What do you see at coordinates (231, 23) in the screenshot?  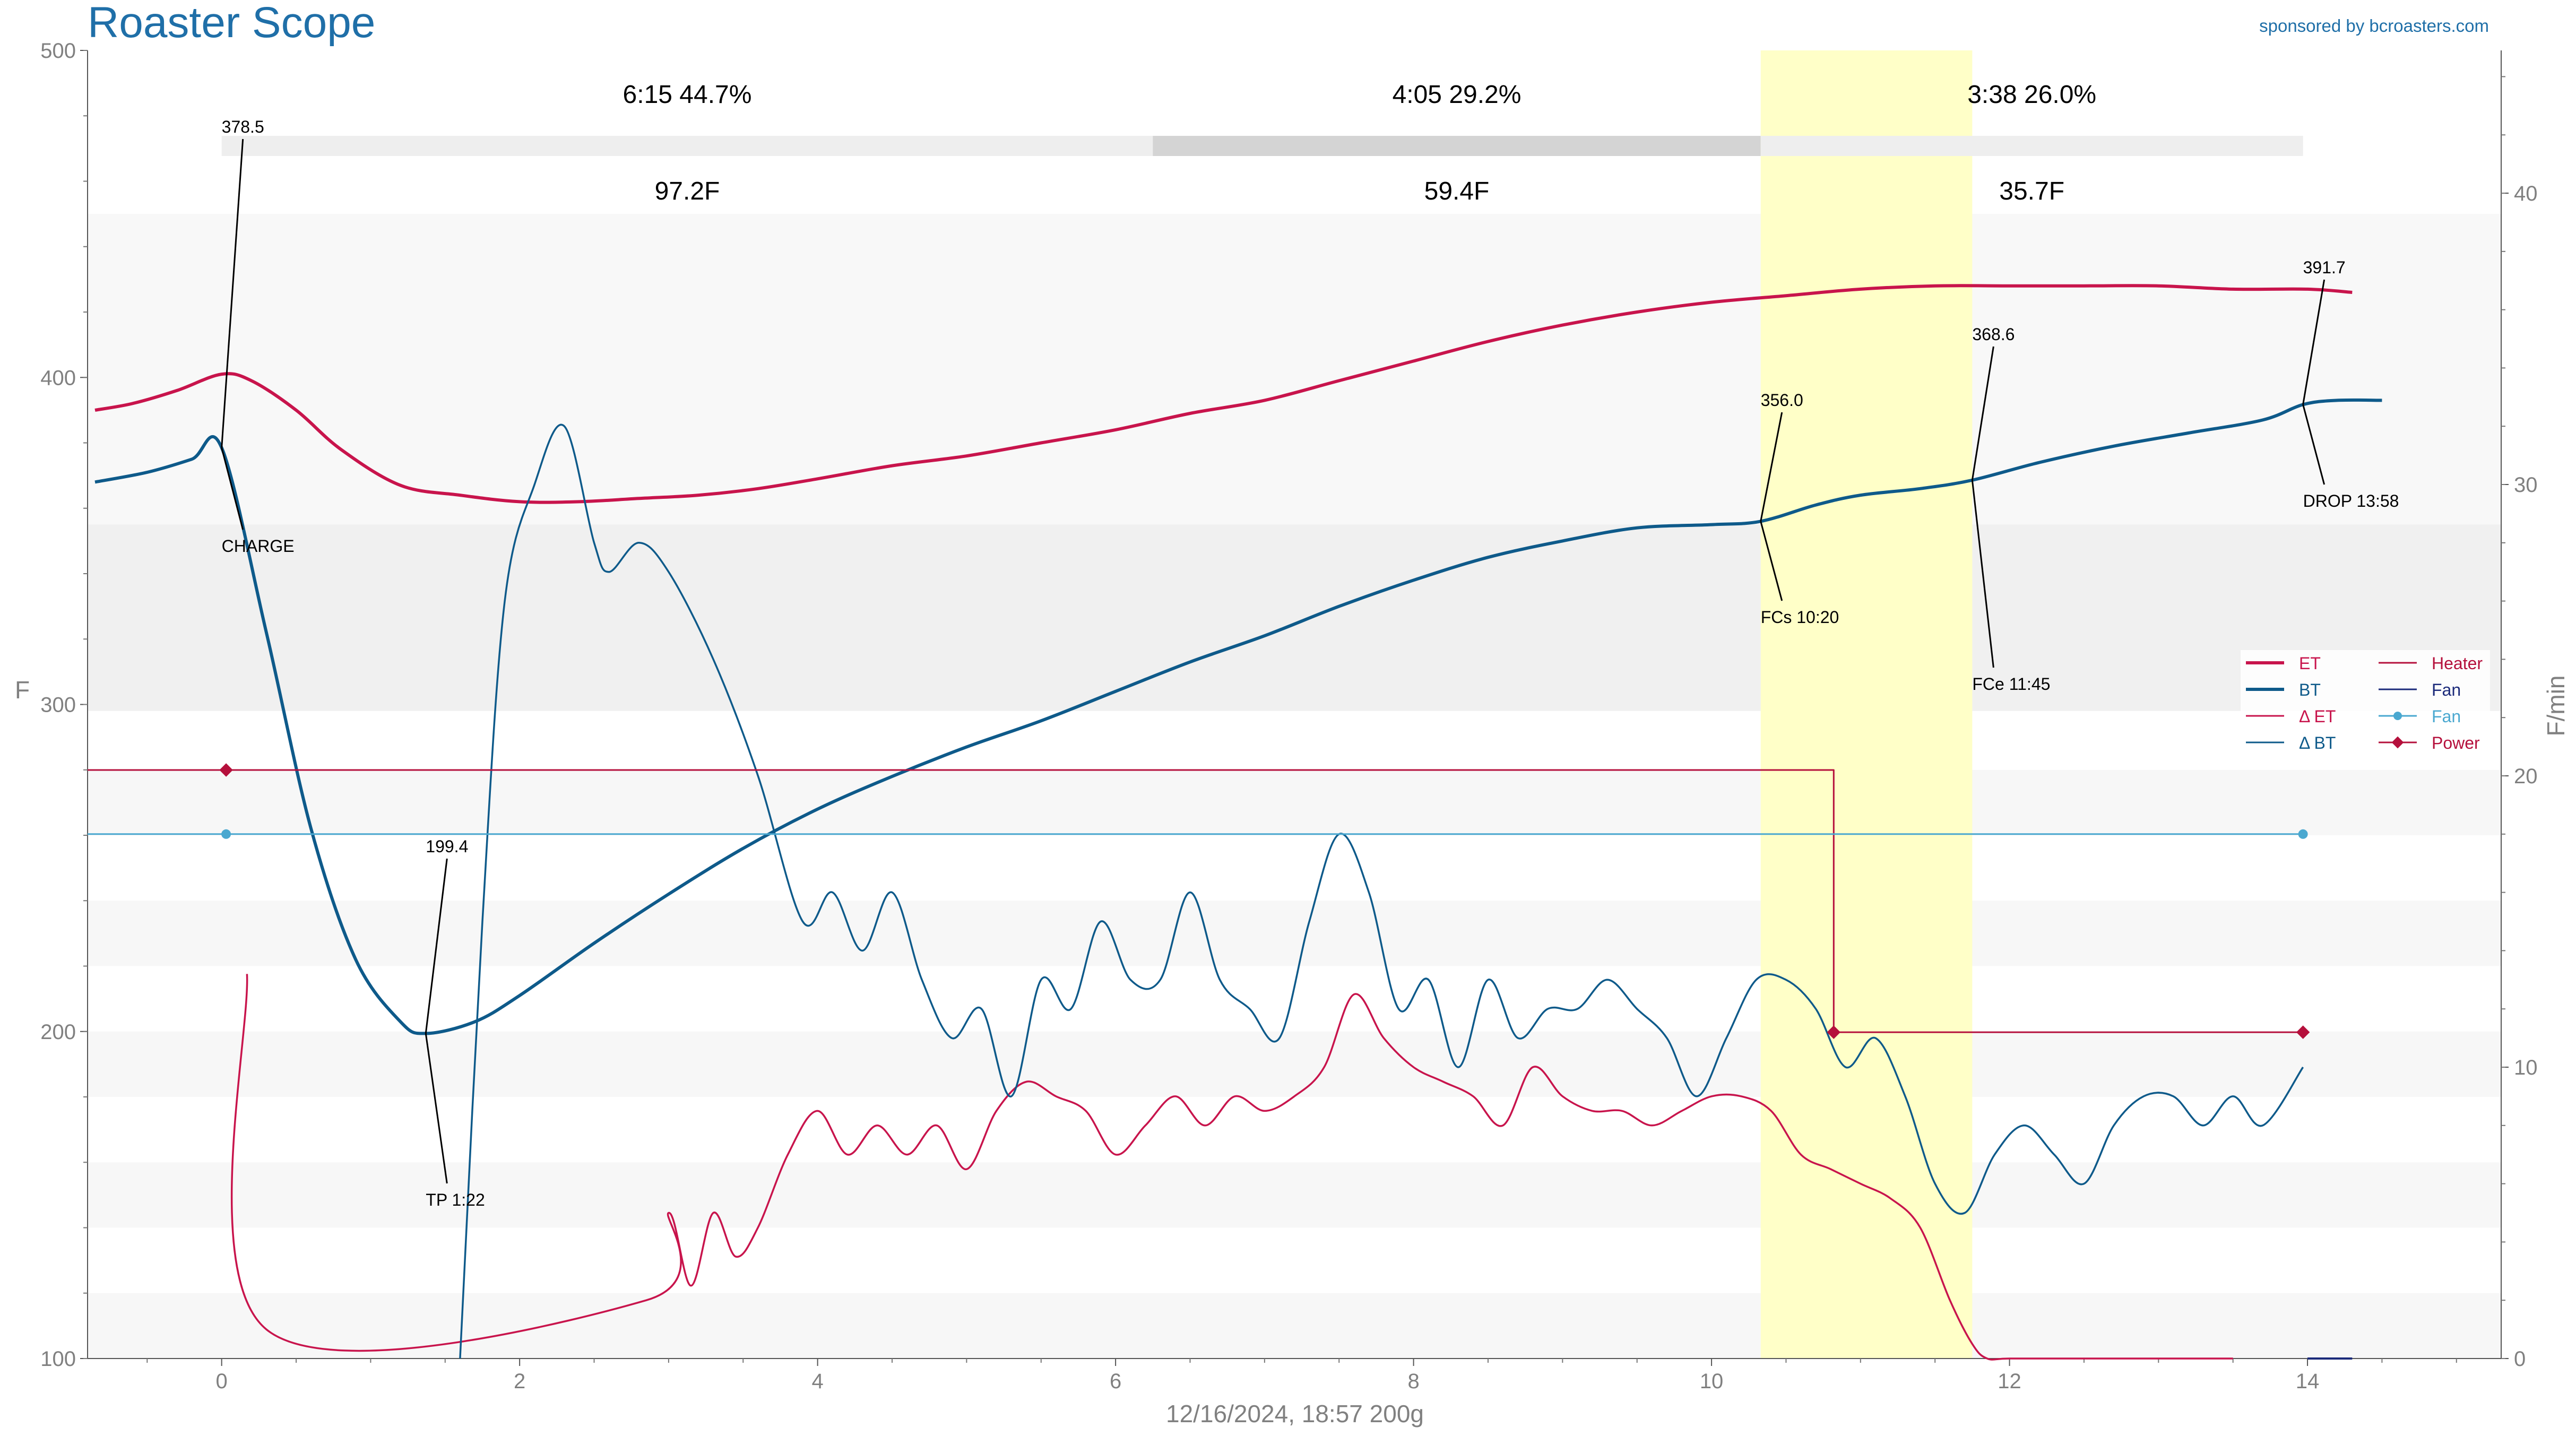 I see `app-title: Roaster Scope` at bounding box center [231, 23].